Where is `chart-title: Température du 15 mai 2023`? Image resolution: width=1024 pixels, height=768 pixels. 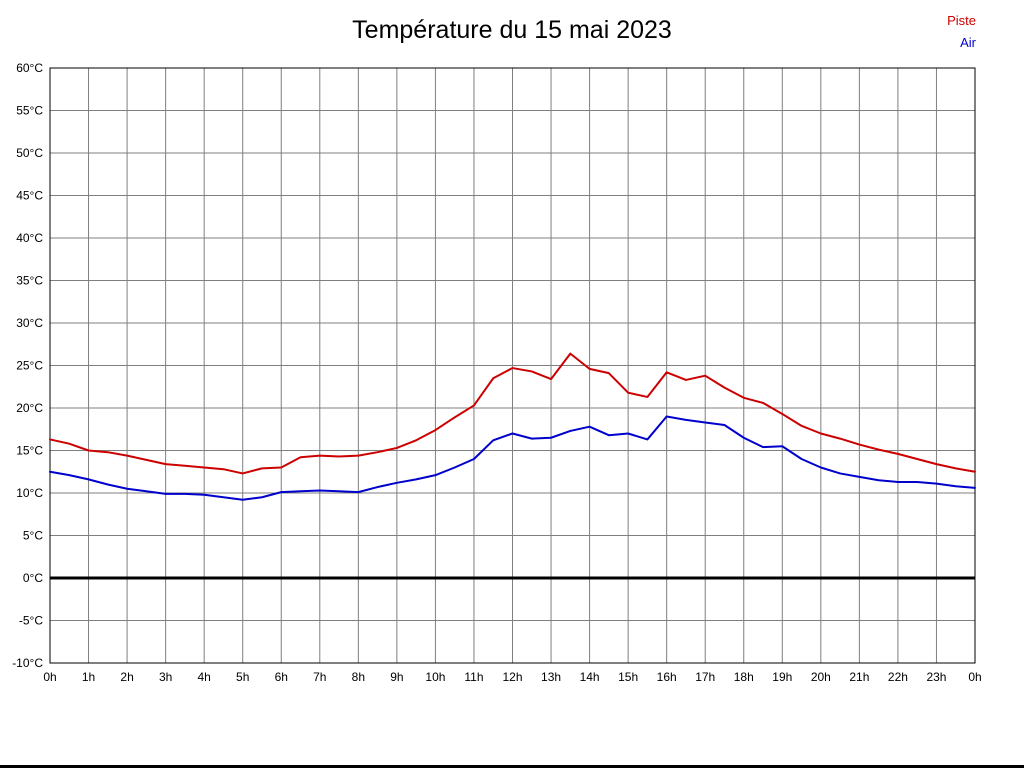
chart-title: Température du 15 mai 2023 is located at coordinates (512, 30).